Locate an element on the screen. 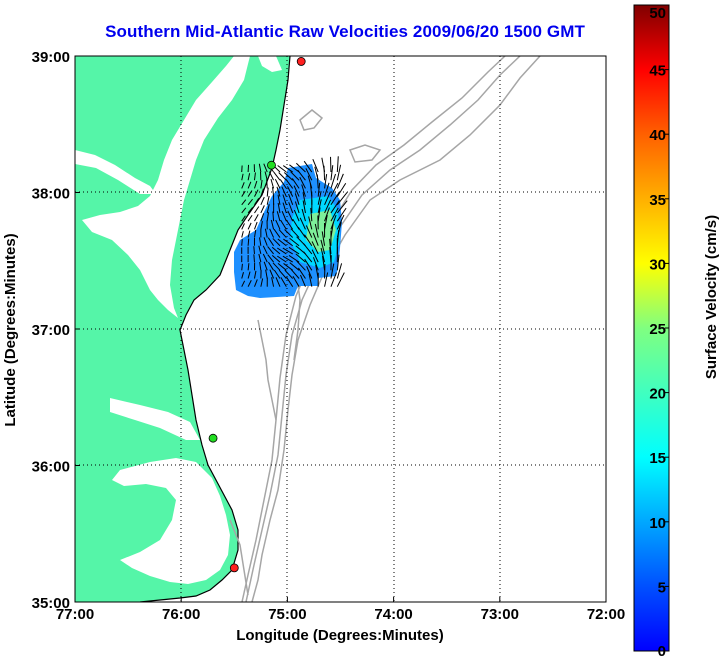 The image size is (724, 659). potomac-river is located at coordinates (115, 172).